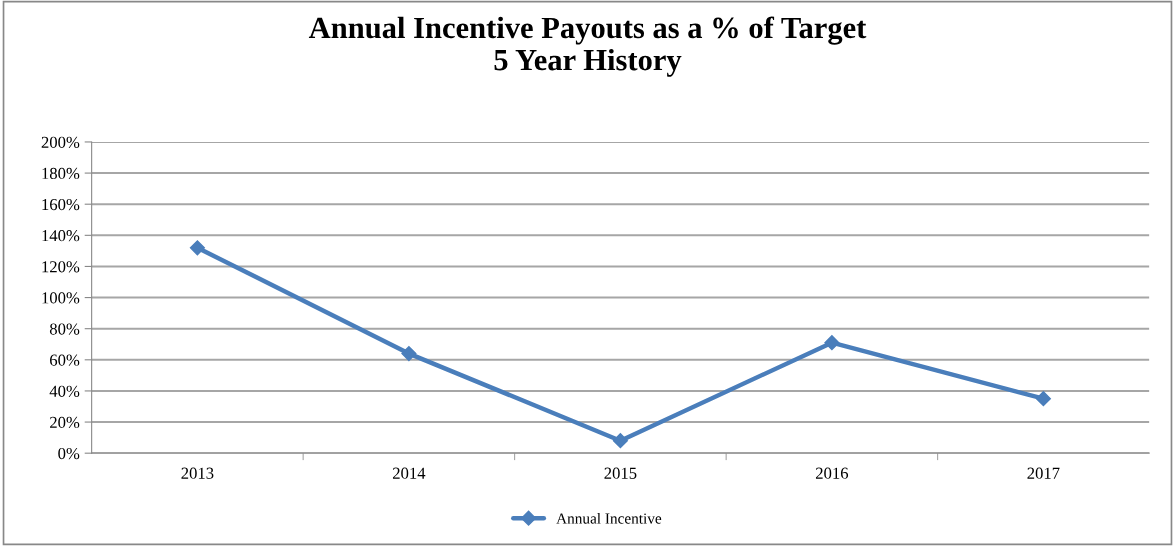  Describe the element at coordinates (64, 329) in the screenshot. I see `y-tick-label: 80%` at that location.